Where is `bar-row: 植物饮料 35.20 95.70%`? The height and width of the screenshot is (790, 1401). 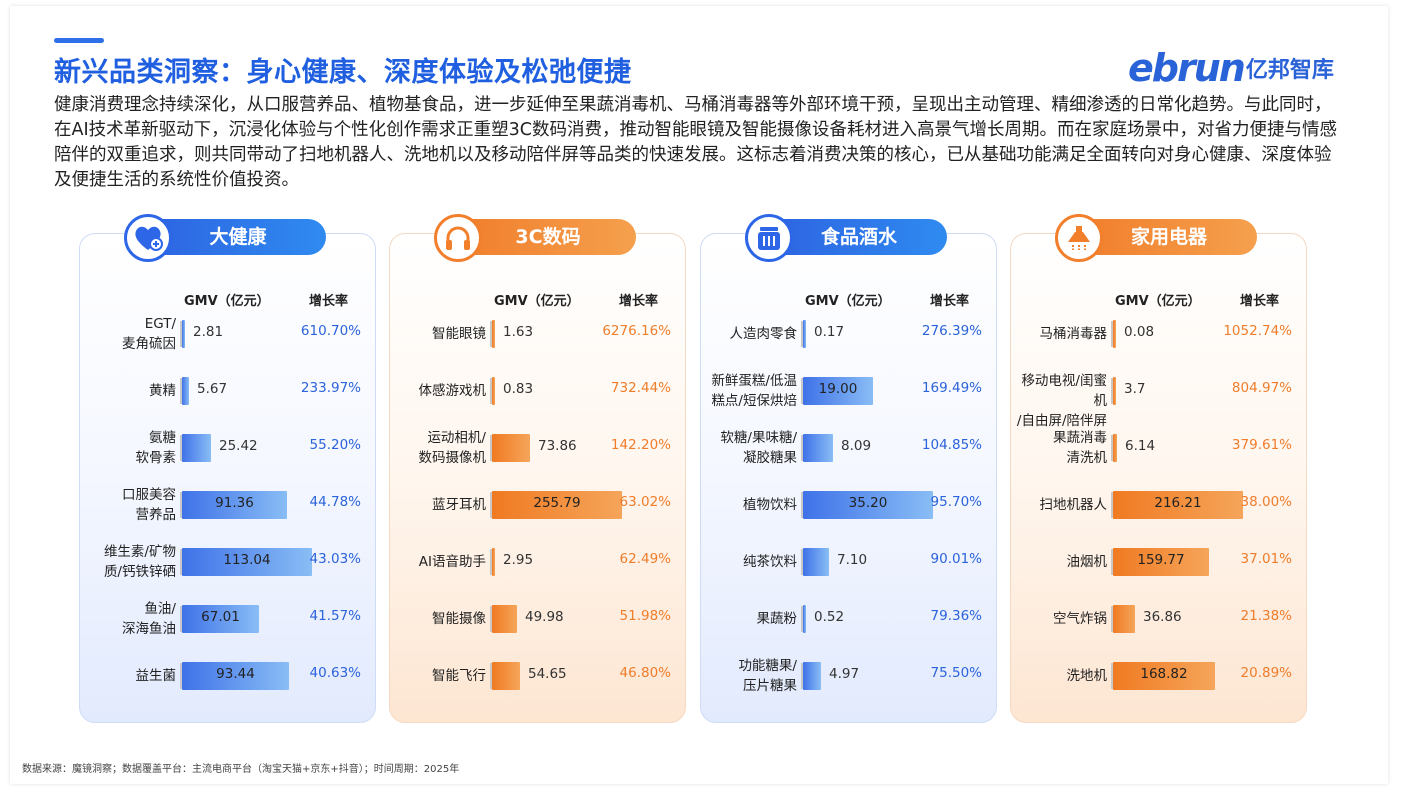
bar-row: 植物饮料 35.20 95.70% is located at coordinates (849, 505).